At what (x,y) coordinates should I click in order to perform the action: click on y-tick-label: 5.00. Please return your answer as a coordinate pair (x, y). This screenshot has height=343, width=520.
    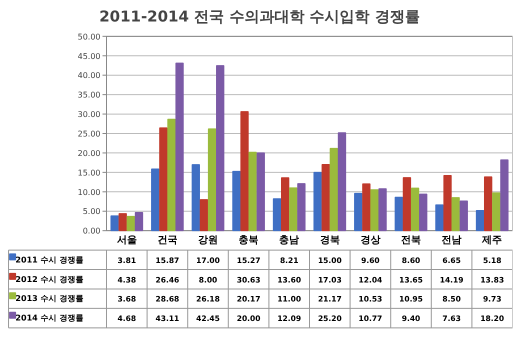
    Looking at the image, I should click on (91, 211).